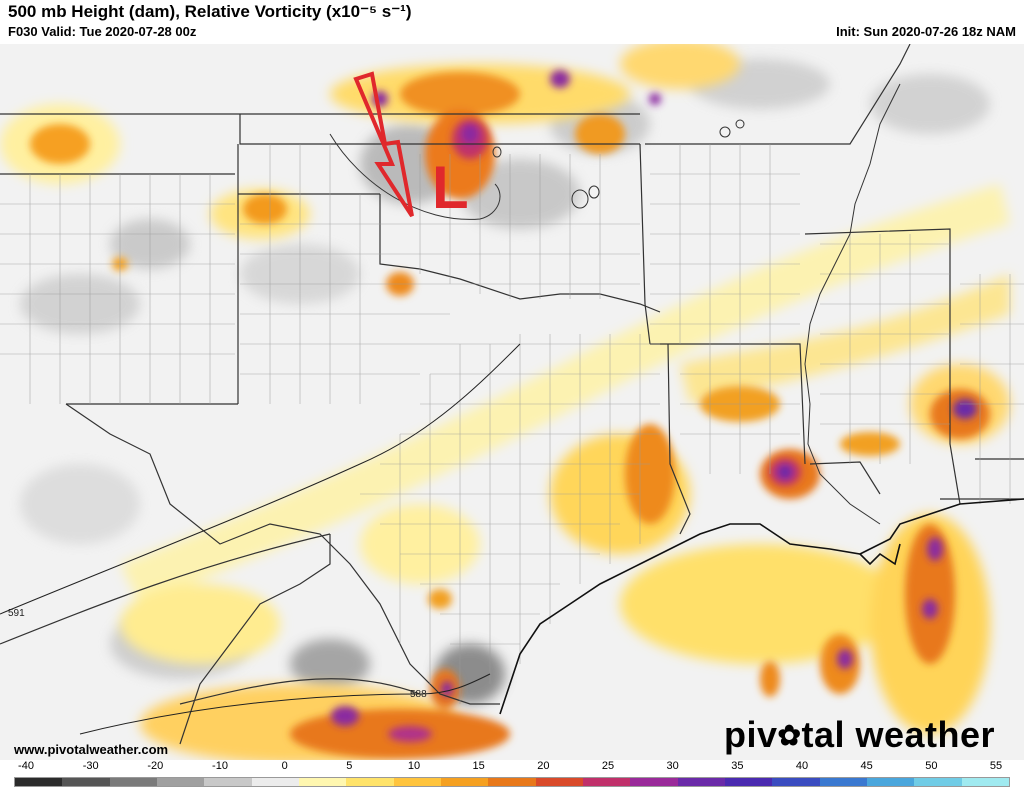 The width and height of the screenshot is (1024, 791). What do you see at coordinates (284, 766) in the screenshot?
I see `colorbar-tick-label: 0` at bounding box center [284, 766].